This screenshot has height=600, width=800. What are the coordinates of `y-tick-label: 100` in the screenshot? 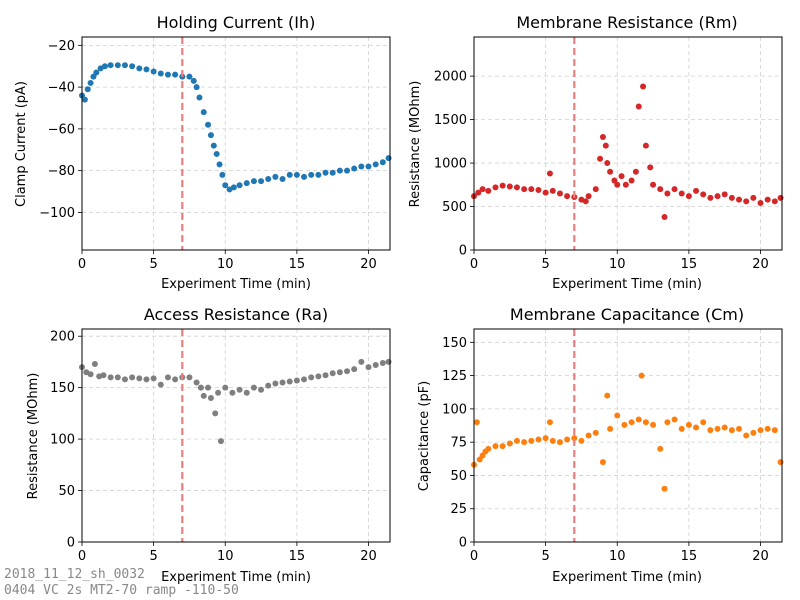 It's located at (62, 440).